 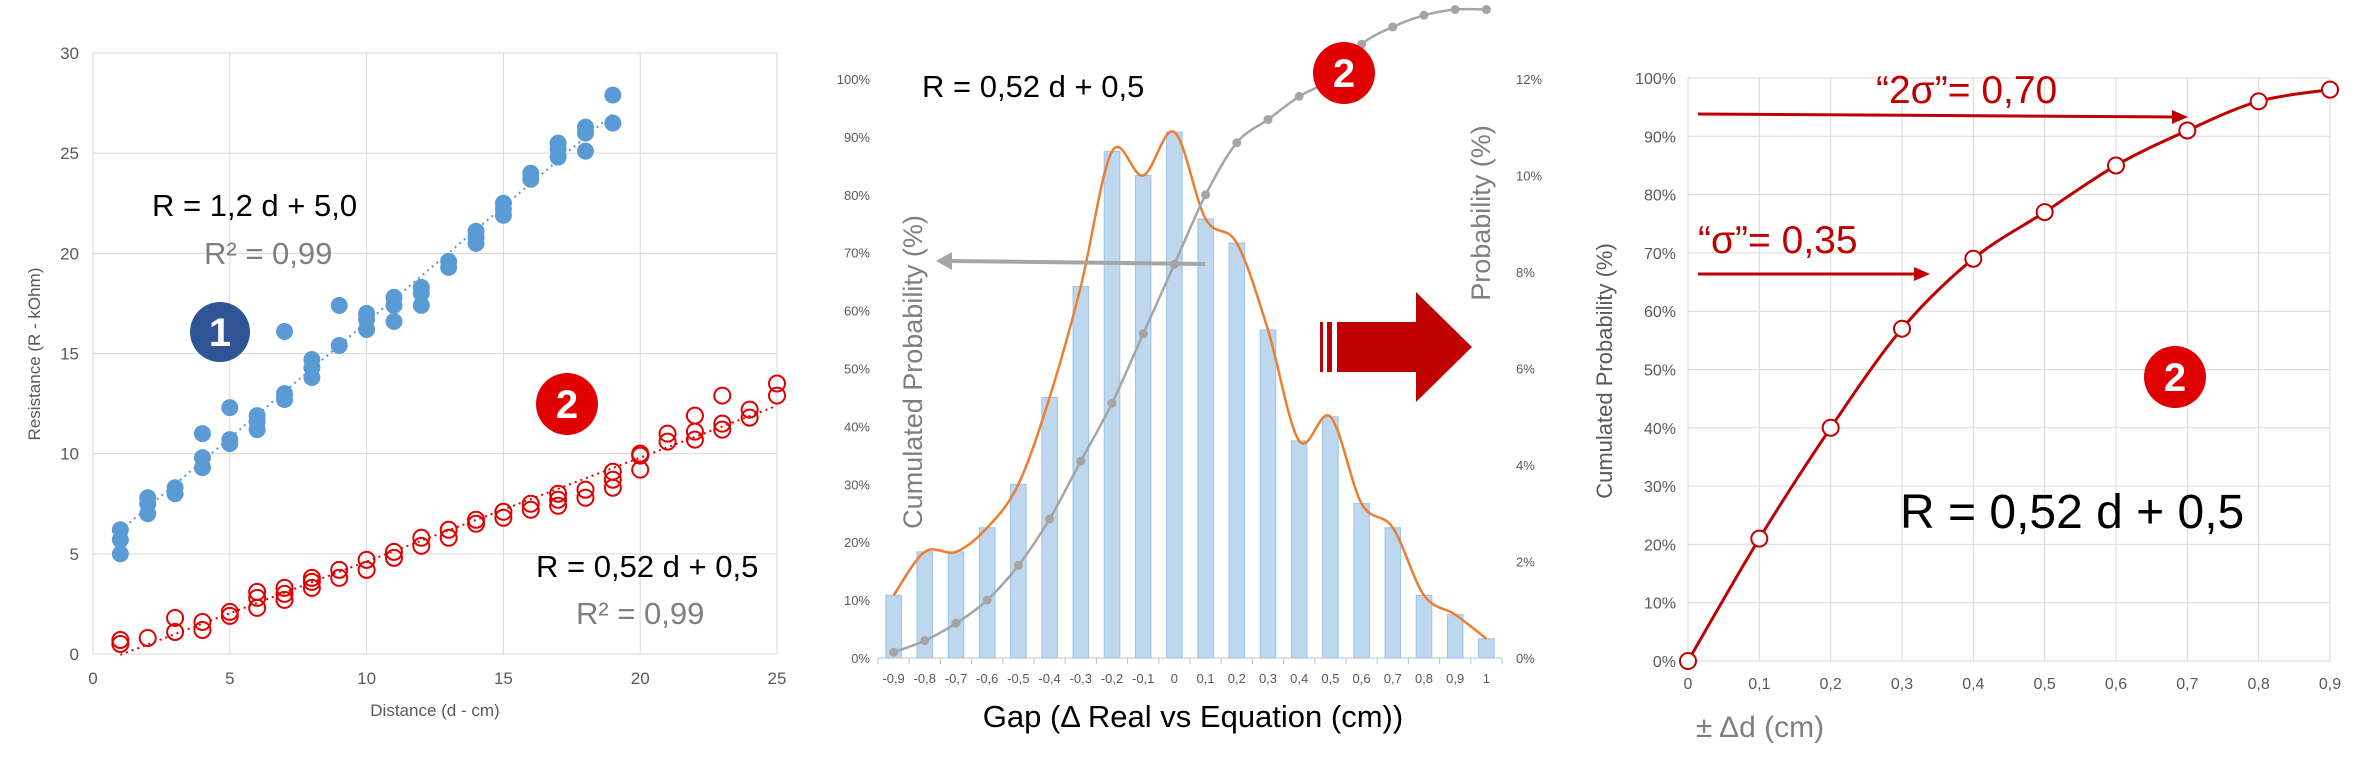 What do you see at coordinates (74, 554) in the screenshot?
I see `scatter-y-tick: 5` at bounding box center [74, 554].